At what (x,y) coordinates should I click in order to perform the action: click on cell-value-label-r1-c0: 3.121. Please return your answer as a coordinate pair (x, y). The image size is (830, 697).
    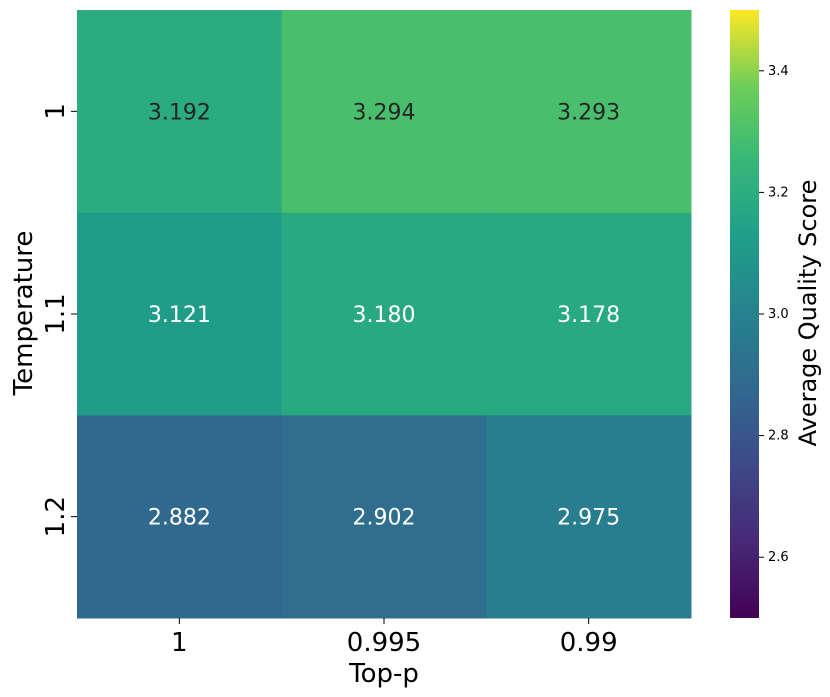
    Looking at the image, I should click on (179, 315).